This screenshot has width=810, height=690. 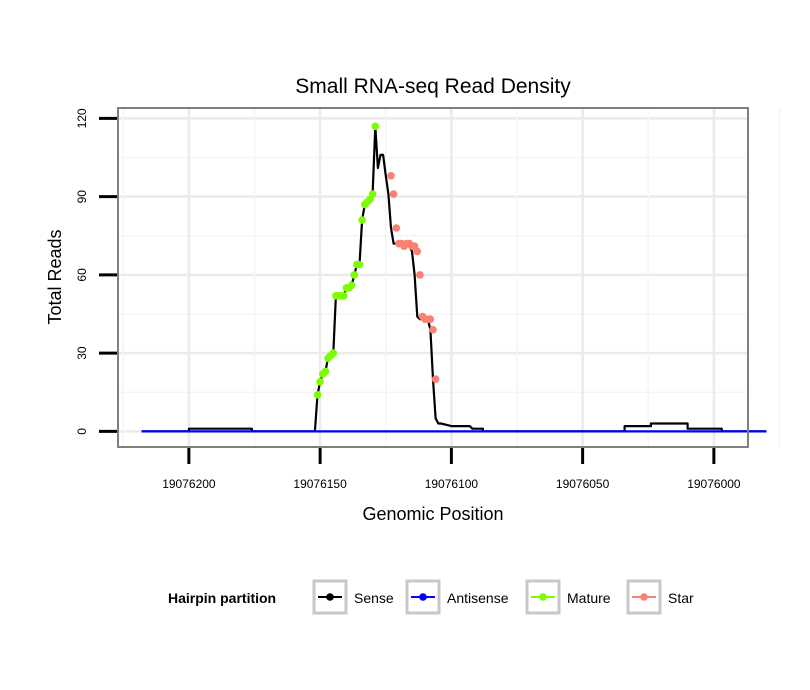 I want to click on x-tick-label: 19076200, so click(x=189, y=484).